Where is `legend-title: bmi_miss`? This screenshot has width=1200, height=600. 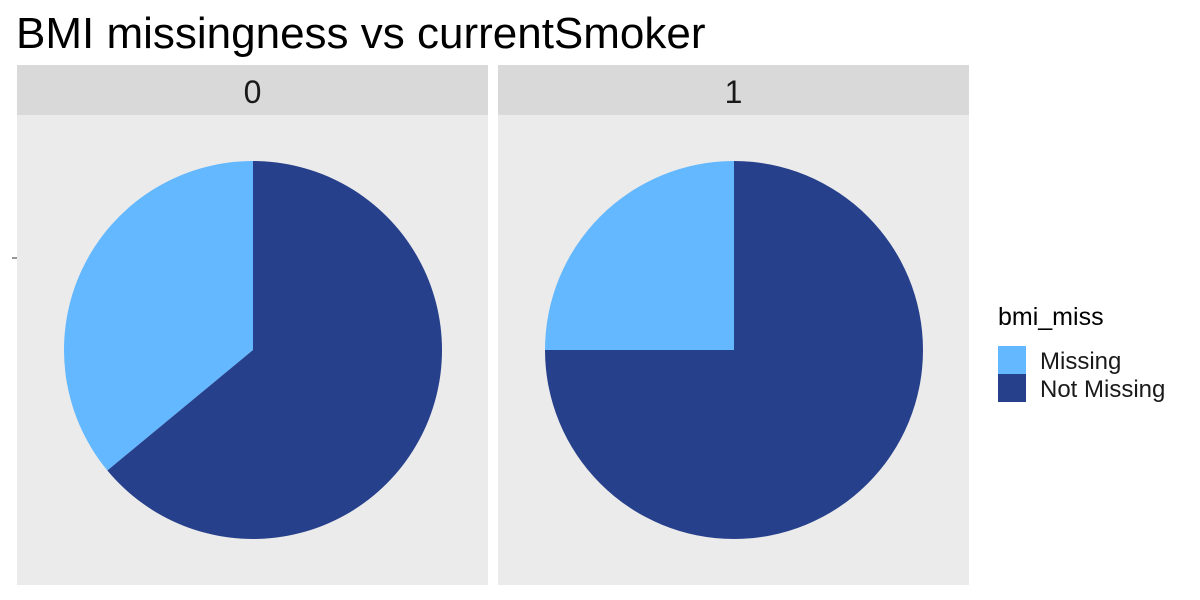
legend-title: bmi_miss is located at coordinates (1051, 317).